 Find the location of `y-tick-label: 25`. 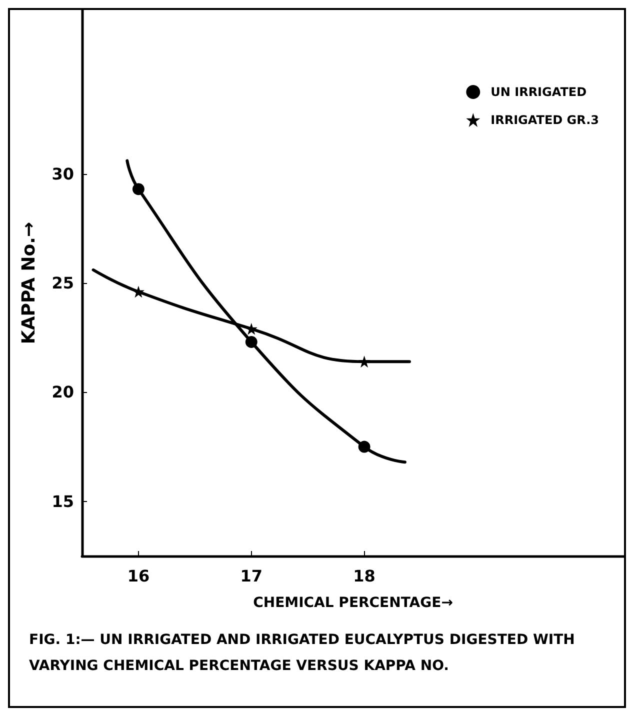

y-tick-label: 25 is located at coordinates (63, 283).